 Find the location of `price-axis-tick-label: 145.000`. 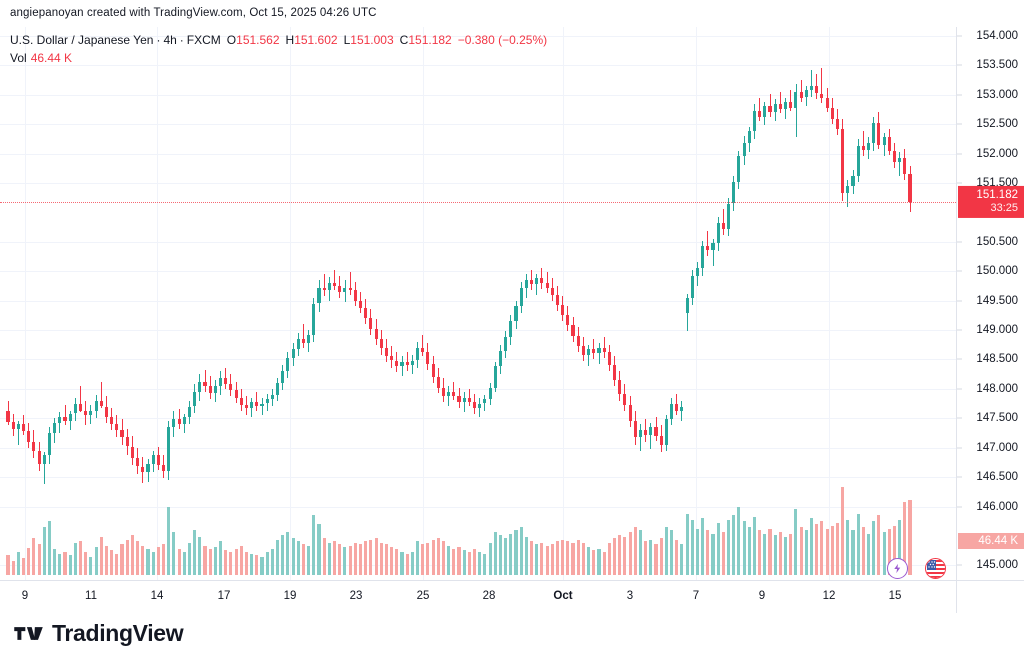

price-axis-tick-label: 145.000 is located at coordinates (997, 565).